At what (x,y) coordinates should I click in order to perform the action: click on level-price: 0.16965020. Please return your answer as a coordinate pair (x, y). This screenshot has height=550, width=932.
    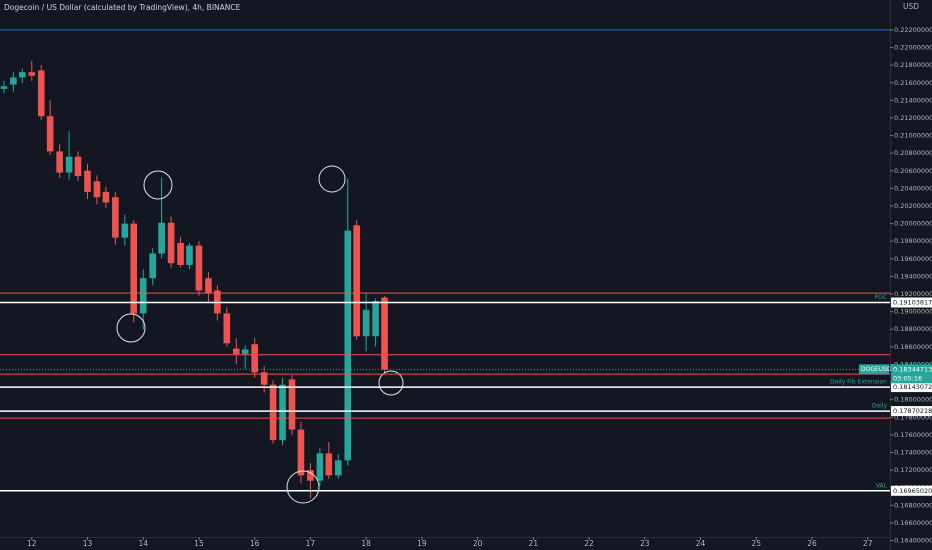
    Looking at the image, I should click on (912, 491).